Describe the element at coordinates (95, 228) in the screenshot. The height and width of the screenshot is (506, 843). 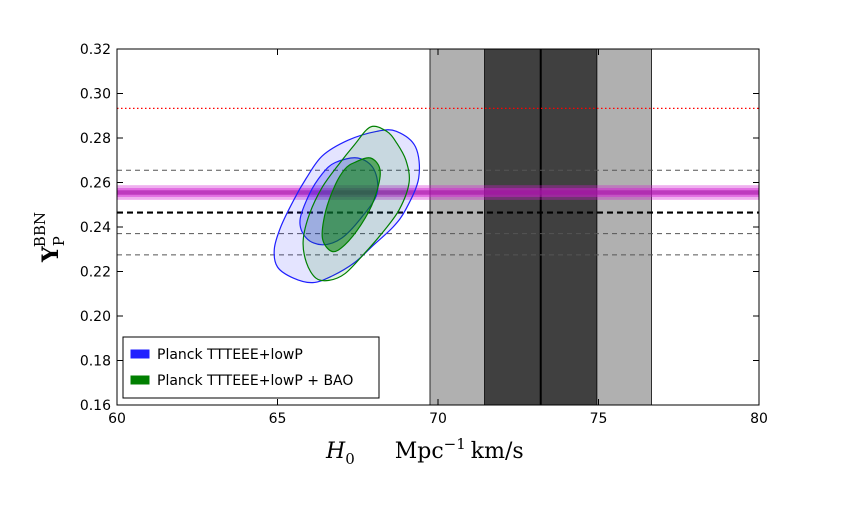
I see `y-tick-label: 0.24` at that location.